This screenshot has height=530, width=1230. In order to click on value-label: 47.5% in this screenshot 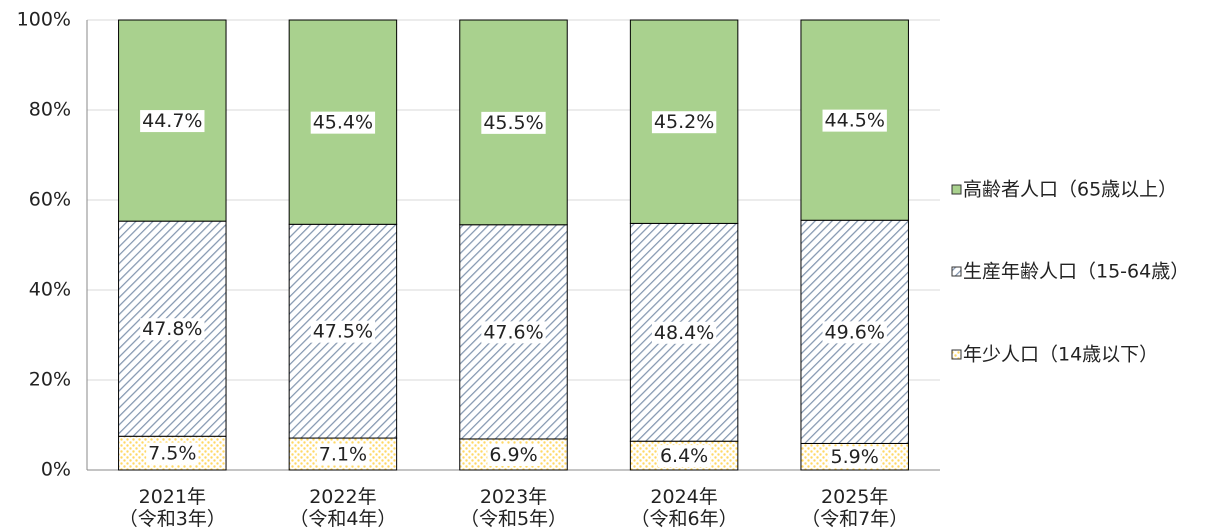, I will do `click(343, 332)`.